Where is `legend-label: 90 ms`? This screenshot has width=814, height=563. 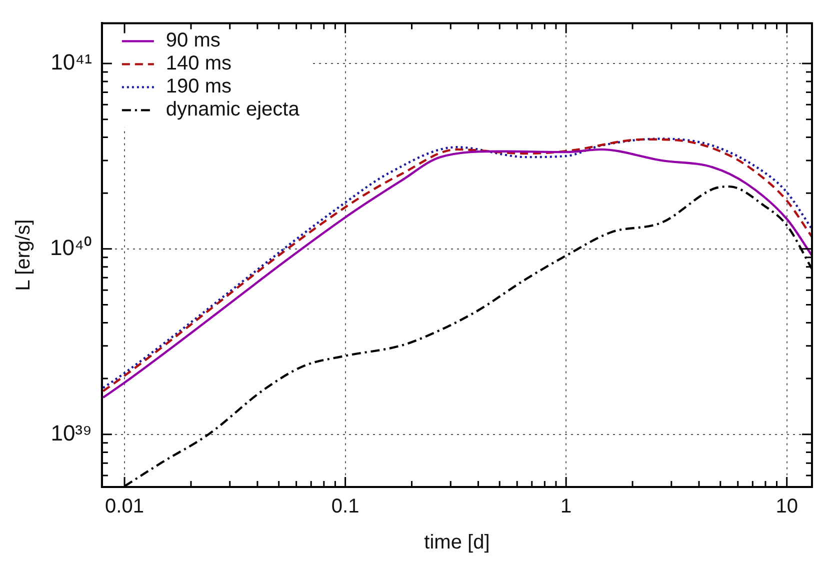
legend-label: 90 ms is located at coordinates (193, 41).